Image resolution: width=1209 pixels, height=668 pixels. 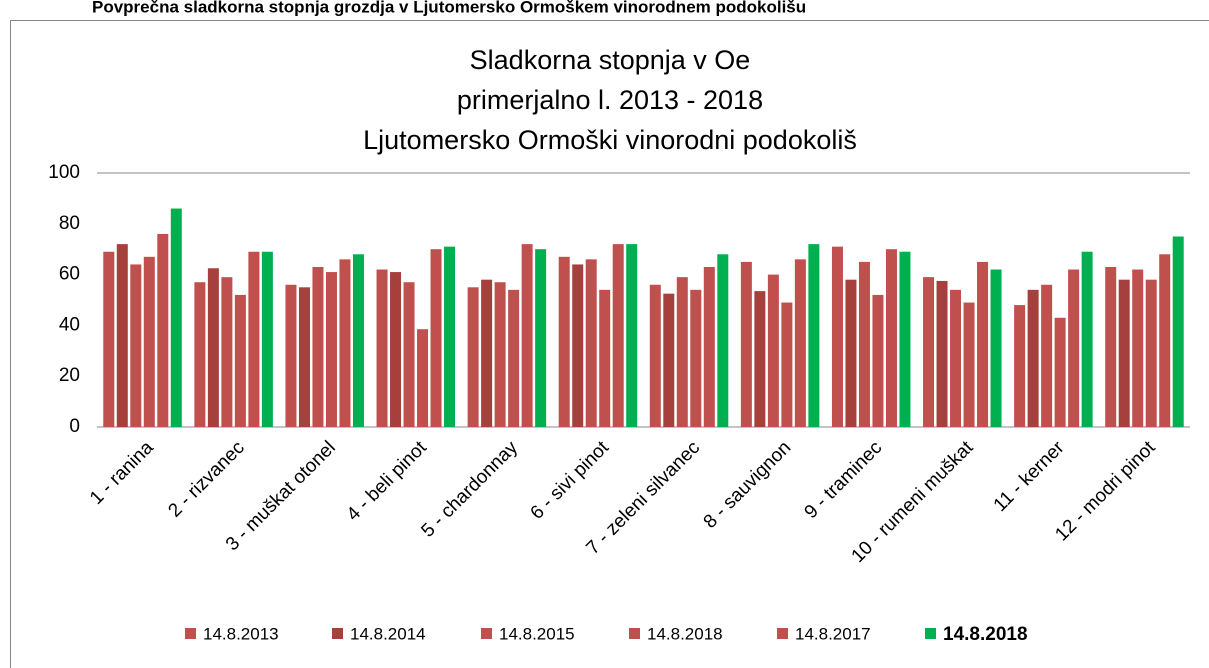 What do you see at coordinates (69, 274) in the screenshot?
I see `y-tick-label: 60` at bounding box center [69, 274].